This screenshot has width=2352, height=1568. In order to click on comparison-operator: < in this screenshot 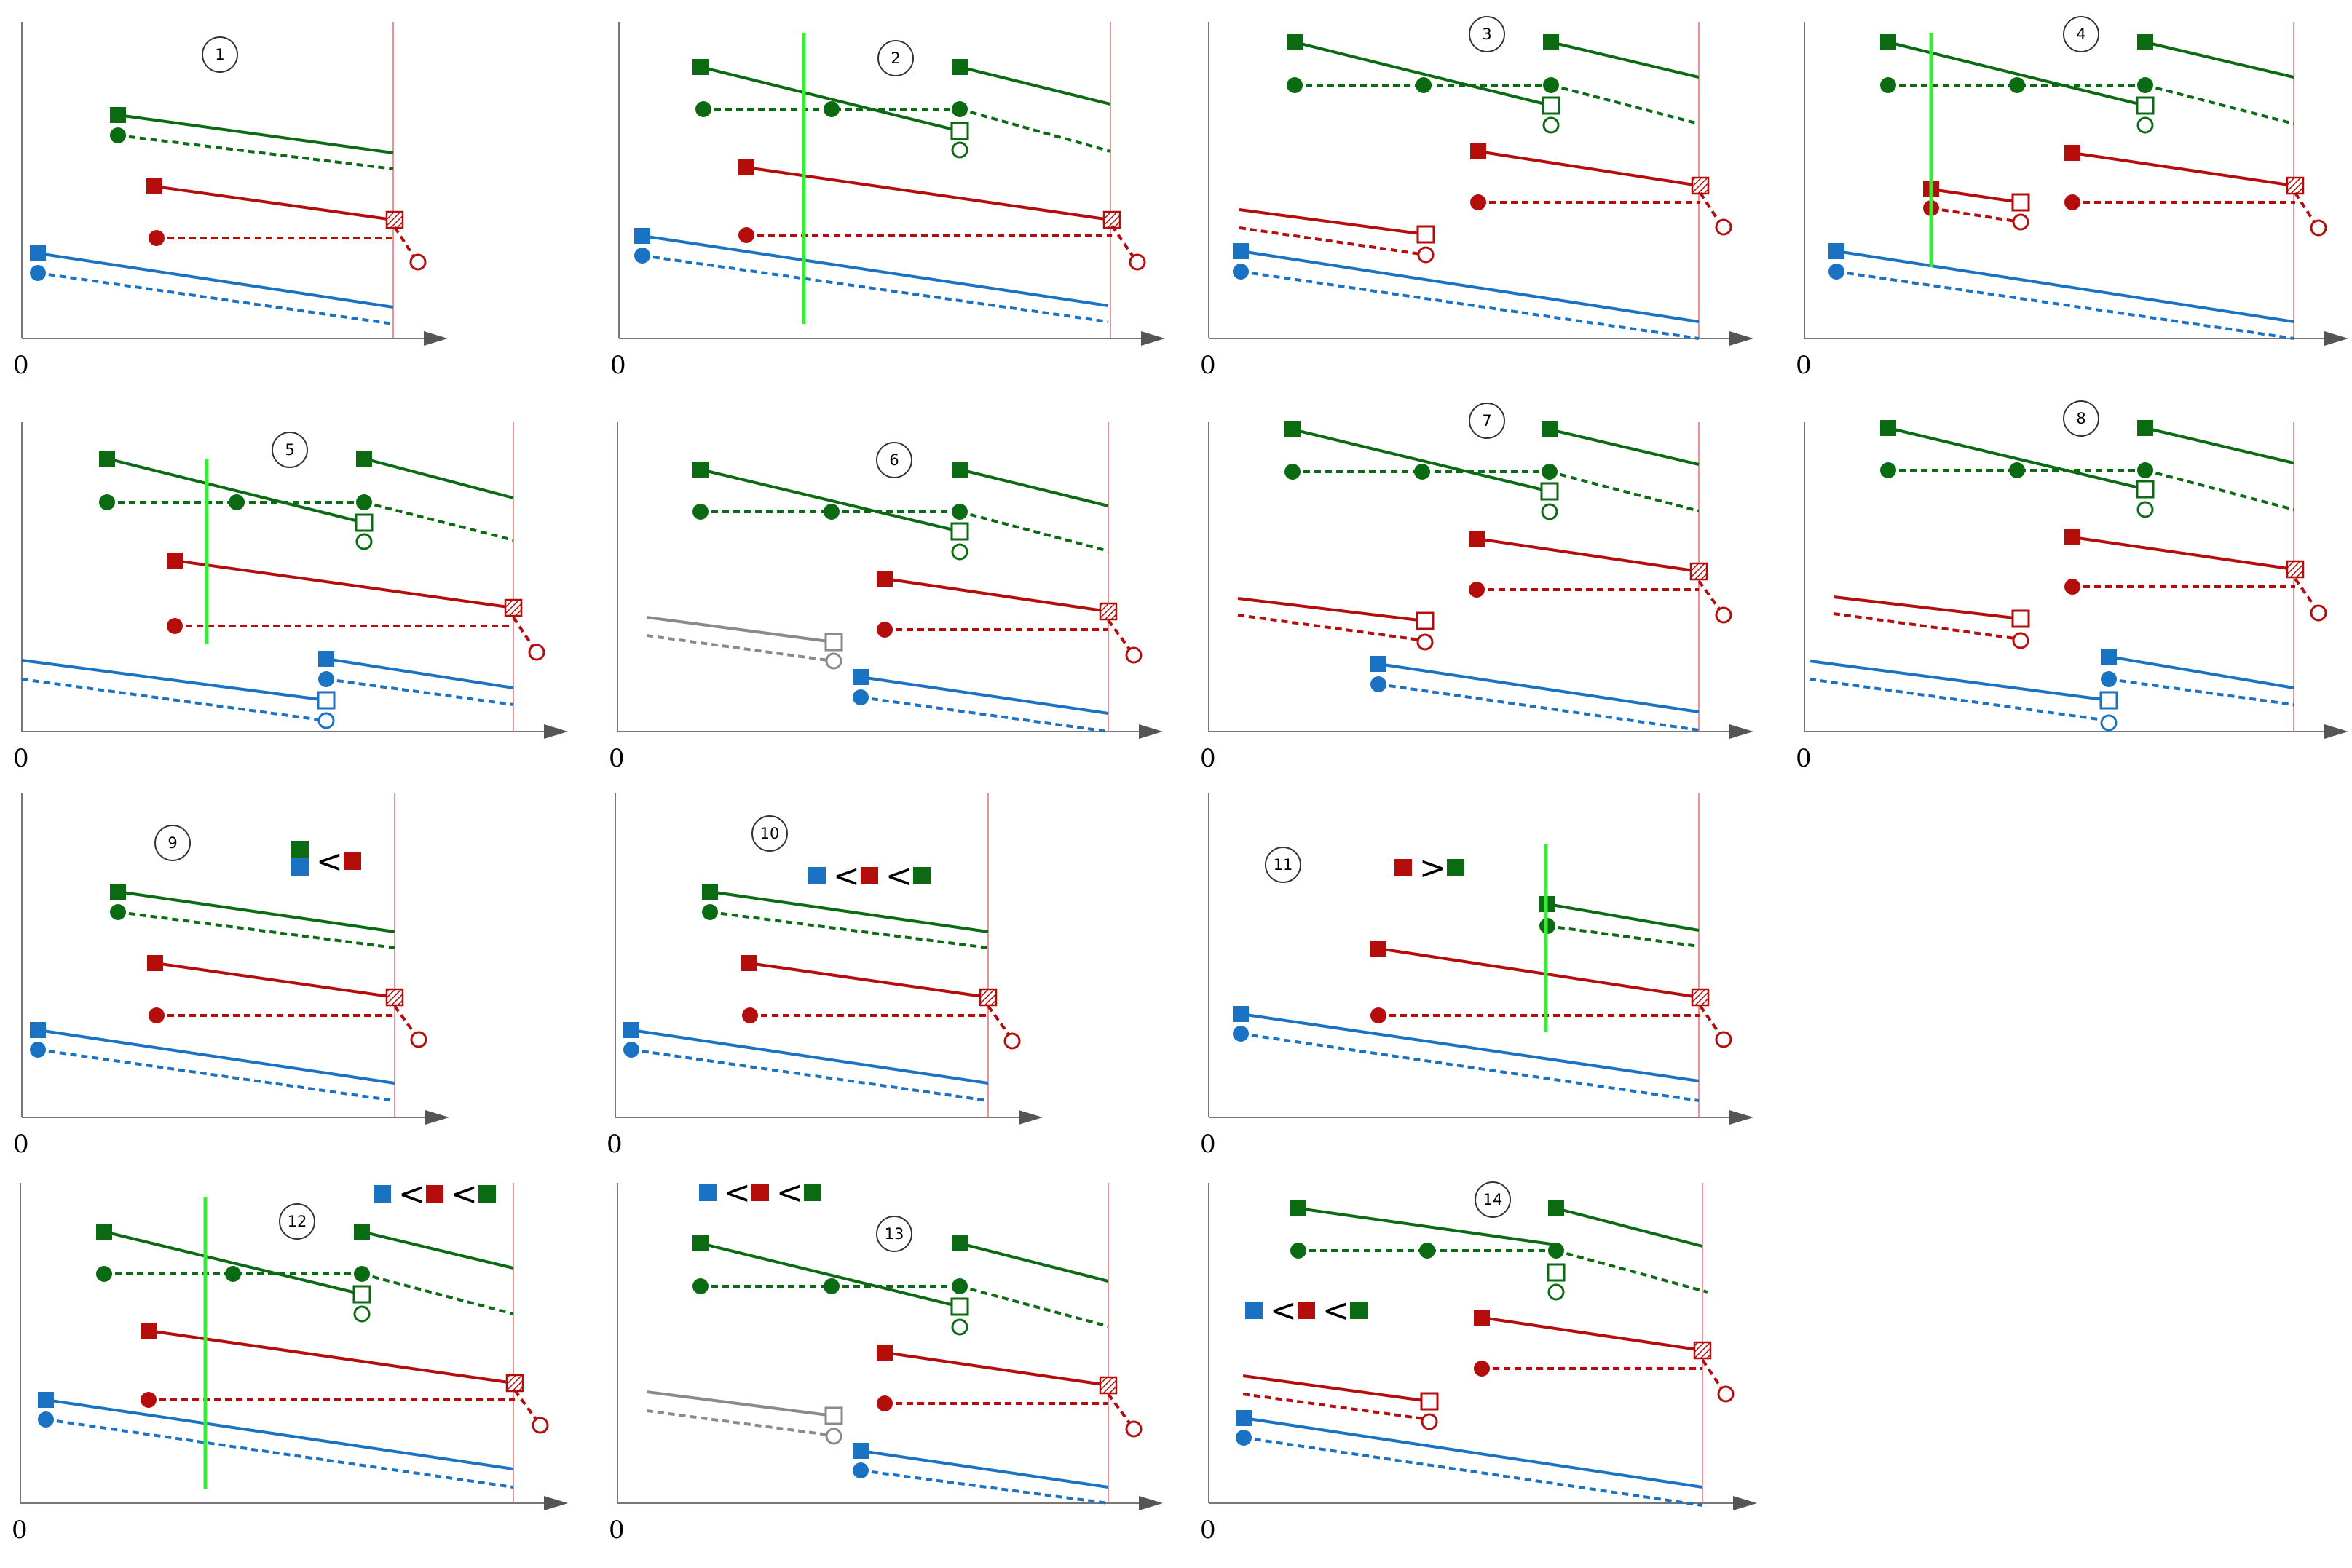, I will do `click(1283, 1310)`.